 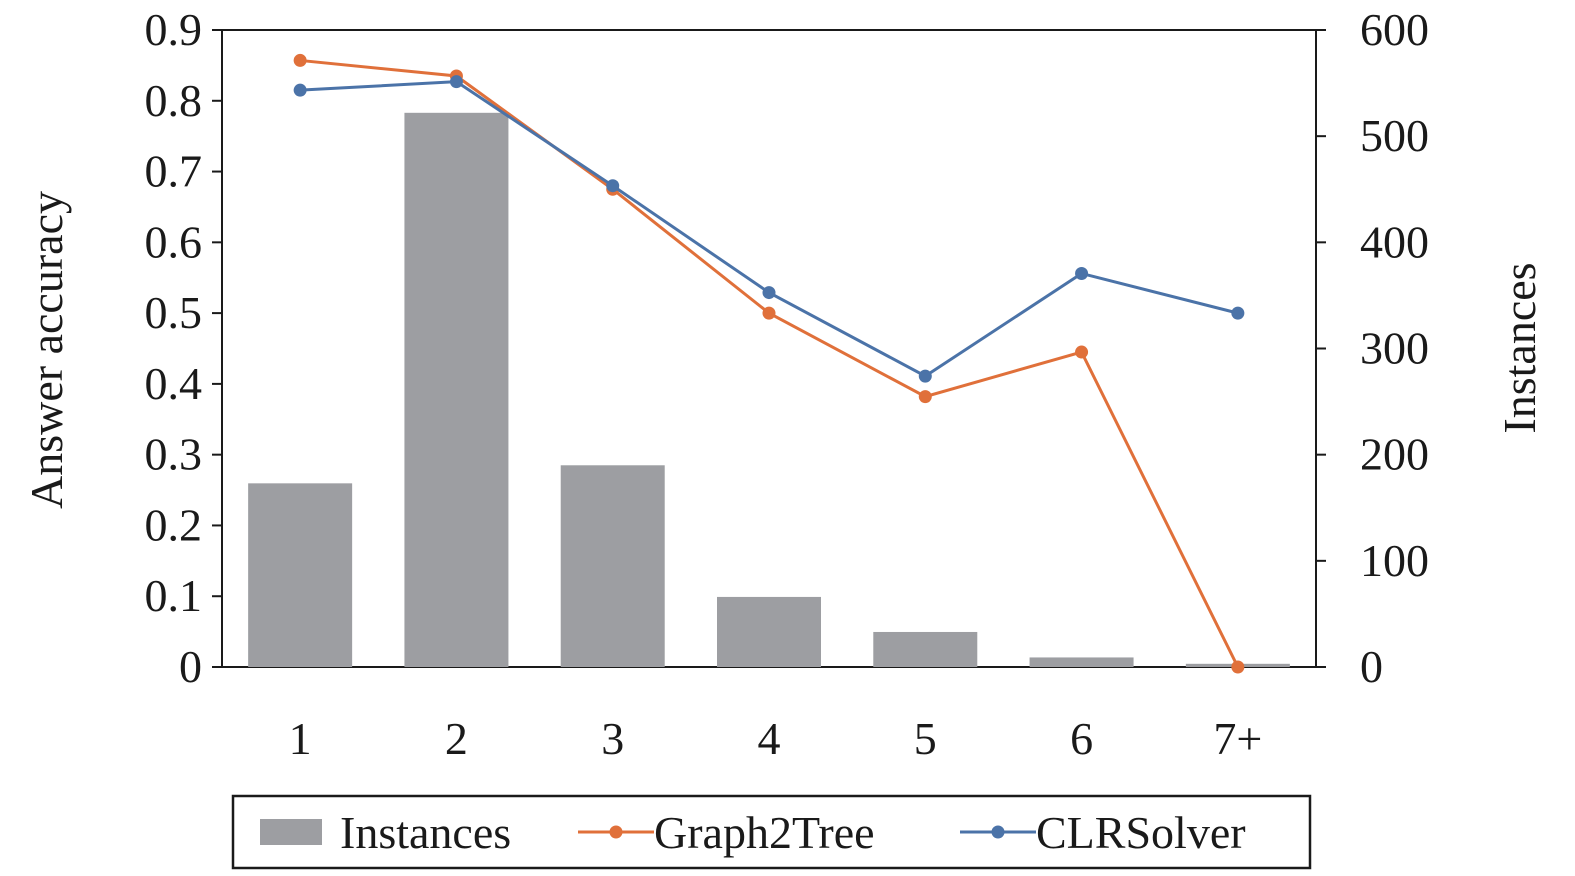 What do you see at coordinates (769, 738) in the screenshot?
I see `x-tick-label: 4` at bounding box center [769, 738].